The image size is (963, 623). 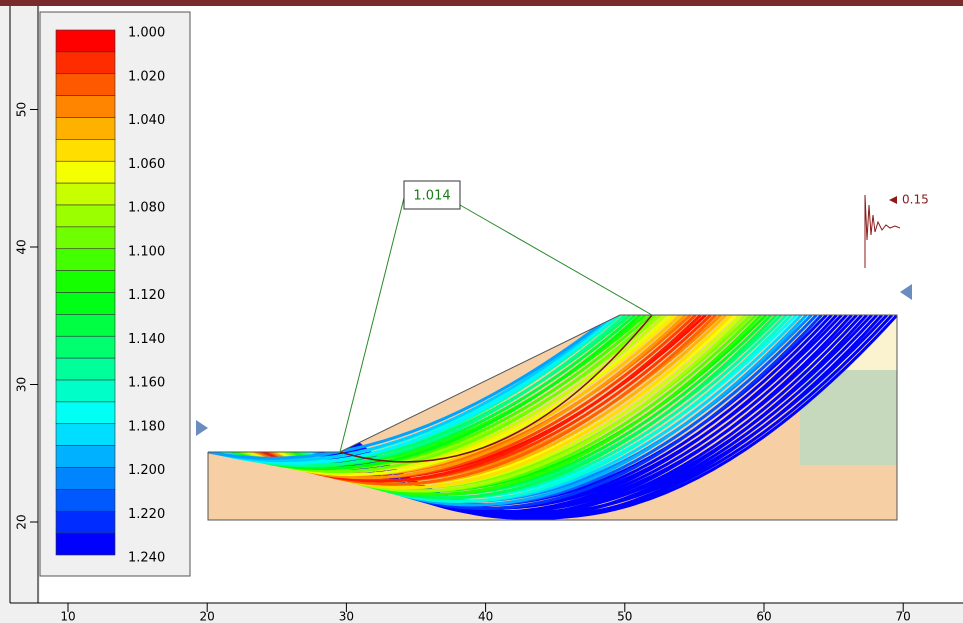 What do you see at coordinates (146, 164) in the screenshot?
I see `legend-label: 1.060` at bounding box center [146, 164].